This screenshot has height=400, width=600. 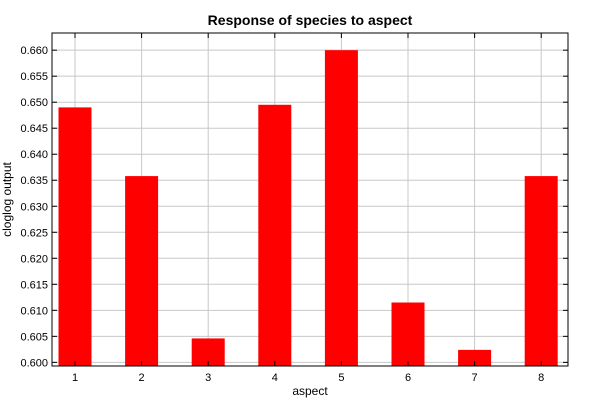 What do you see at coordinates (34, 103) in the screenshot?
I see `y-tick-label: 0.650` at bounding box center [34, 103].